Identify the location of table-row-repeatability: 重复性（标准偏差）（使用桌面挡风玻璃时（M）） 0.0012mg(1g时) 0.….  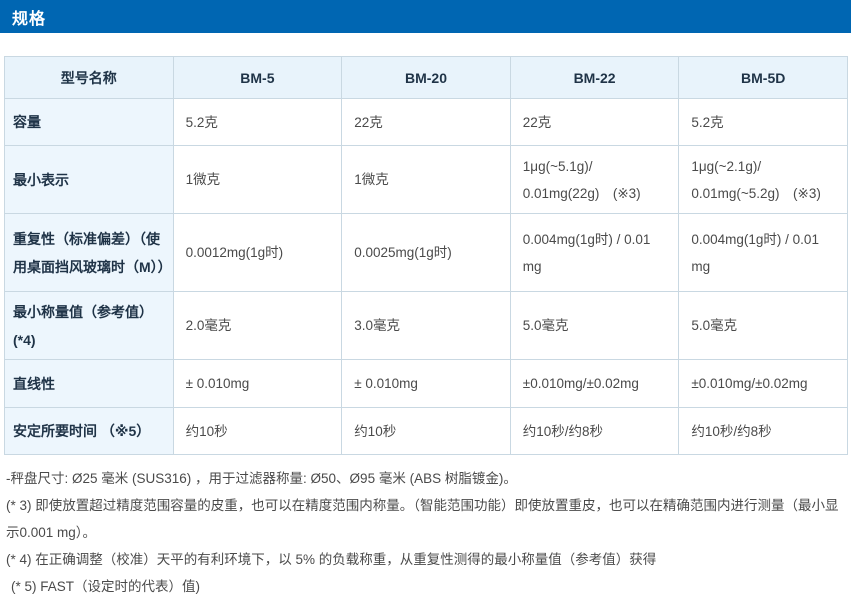
(426, 252).